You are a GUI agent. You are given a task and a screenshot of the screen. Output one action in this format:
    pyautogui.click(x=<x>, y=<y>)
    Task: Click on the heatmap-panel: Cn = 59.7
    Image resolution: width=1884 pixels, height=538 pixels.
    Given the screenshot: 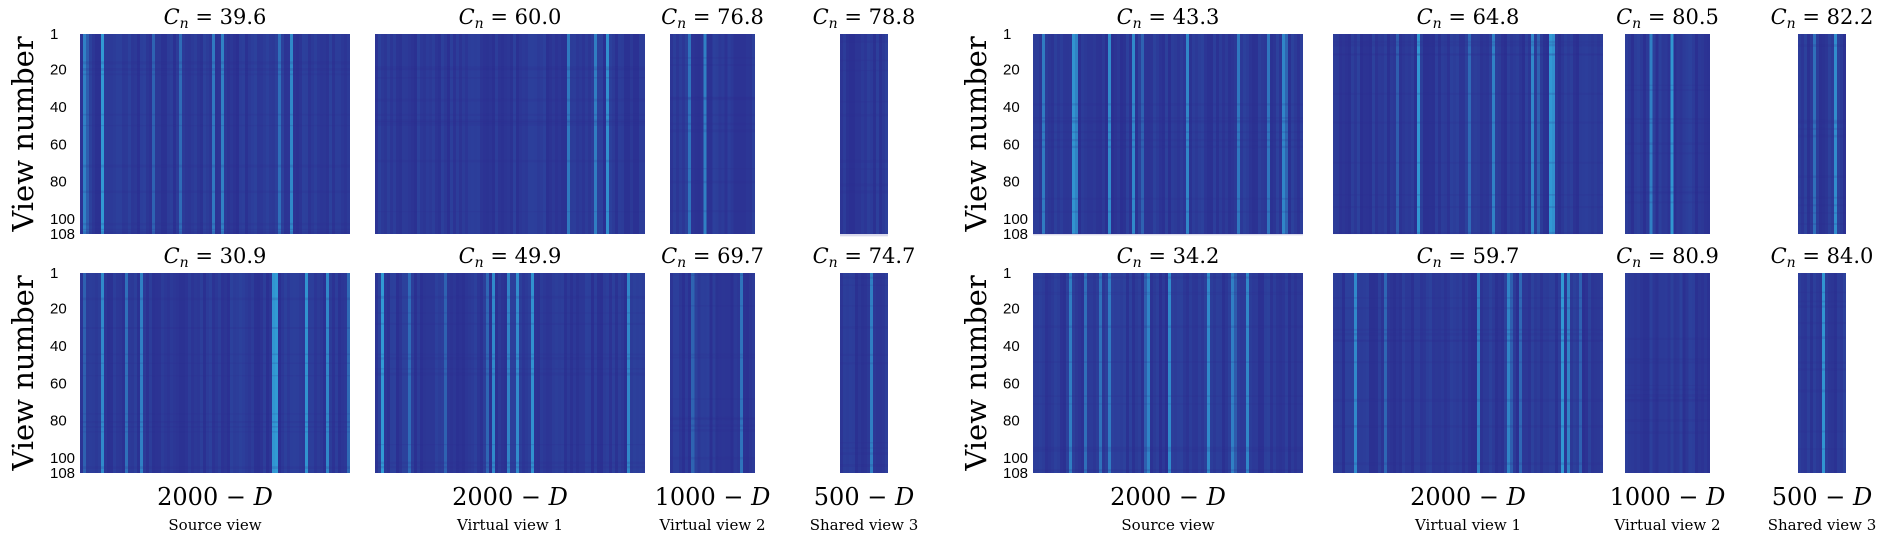 What is the action you would take?
    pyautogui.click(x=1468, y=358)
    